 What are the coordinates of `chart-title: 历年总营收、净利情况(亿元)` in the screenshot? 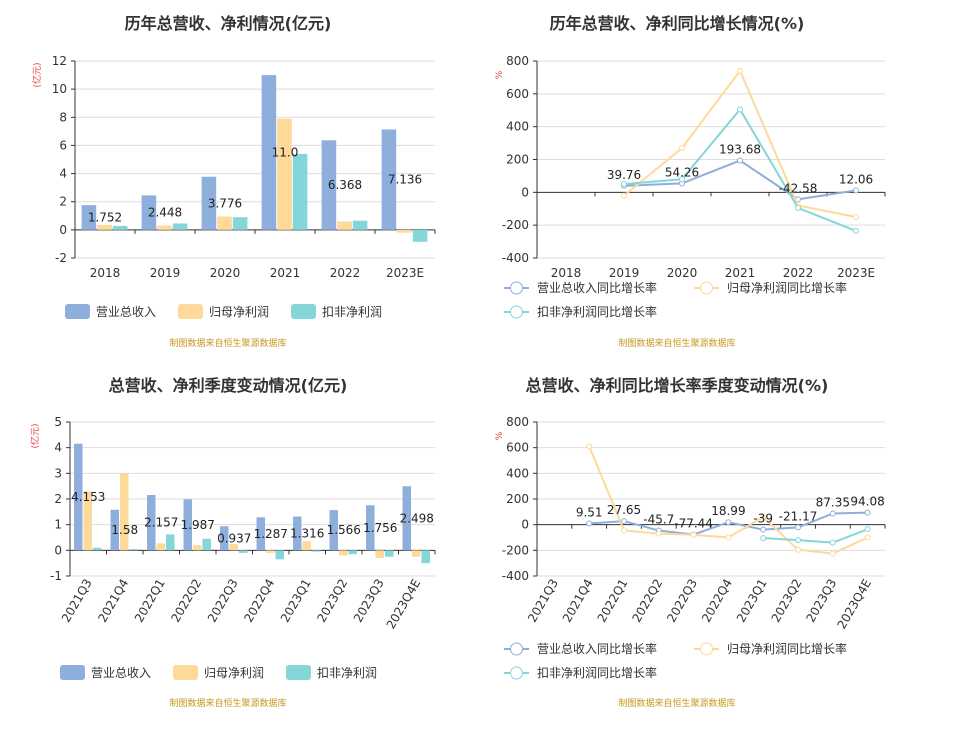 It's located at (228, 23).